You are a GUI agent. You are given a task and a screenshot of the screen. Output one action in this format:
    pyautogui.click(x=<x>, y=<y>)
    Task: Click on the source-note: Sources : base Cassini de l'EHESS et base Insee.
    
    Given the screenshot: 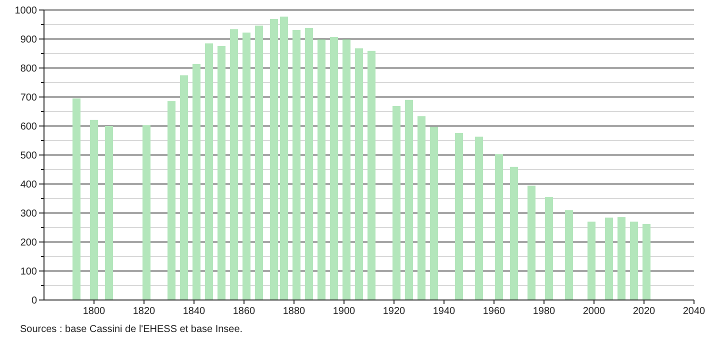 What is the action you would take?
    pyautogui.click(x=131, y=329)
    